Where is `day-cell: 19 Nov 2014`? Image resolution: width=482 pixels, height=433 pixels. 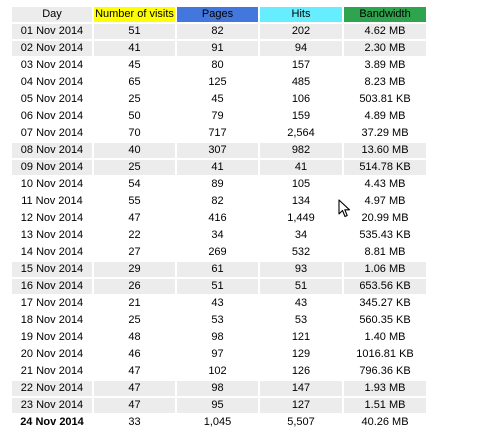 day-cell: 19 Nov 2014 is located at coordinates (52, 337).